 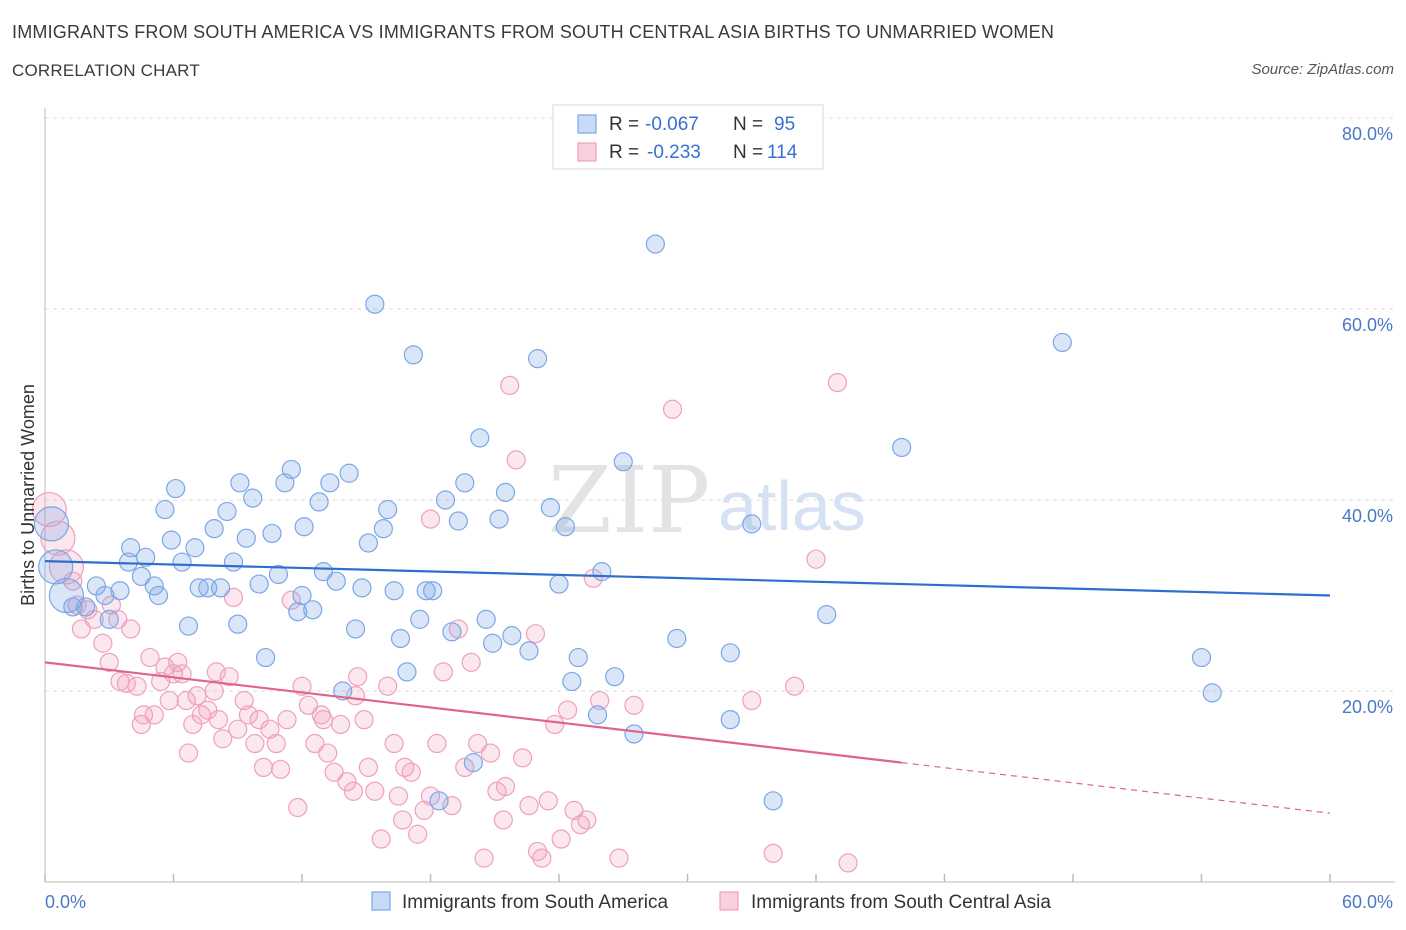 What do you see at coordinates (1367, 134) in the screenshot?
I see `y-tick-label: 80.0%` at bounding box center [1367, 134].